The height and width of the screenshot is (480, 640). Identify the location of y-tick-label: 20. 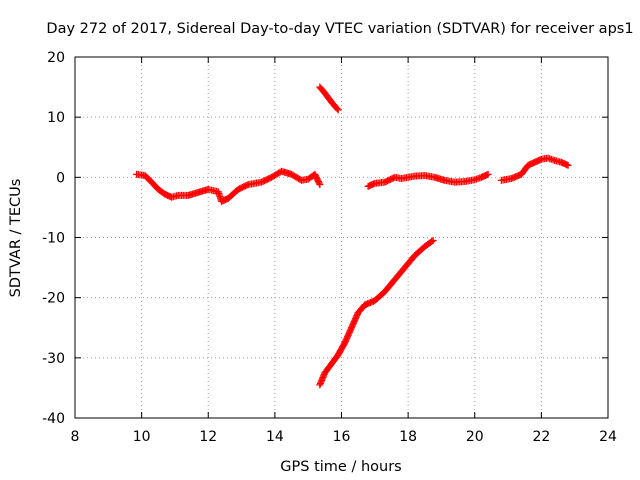
(56, 58).